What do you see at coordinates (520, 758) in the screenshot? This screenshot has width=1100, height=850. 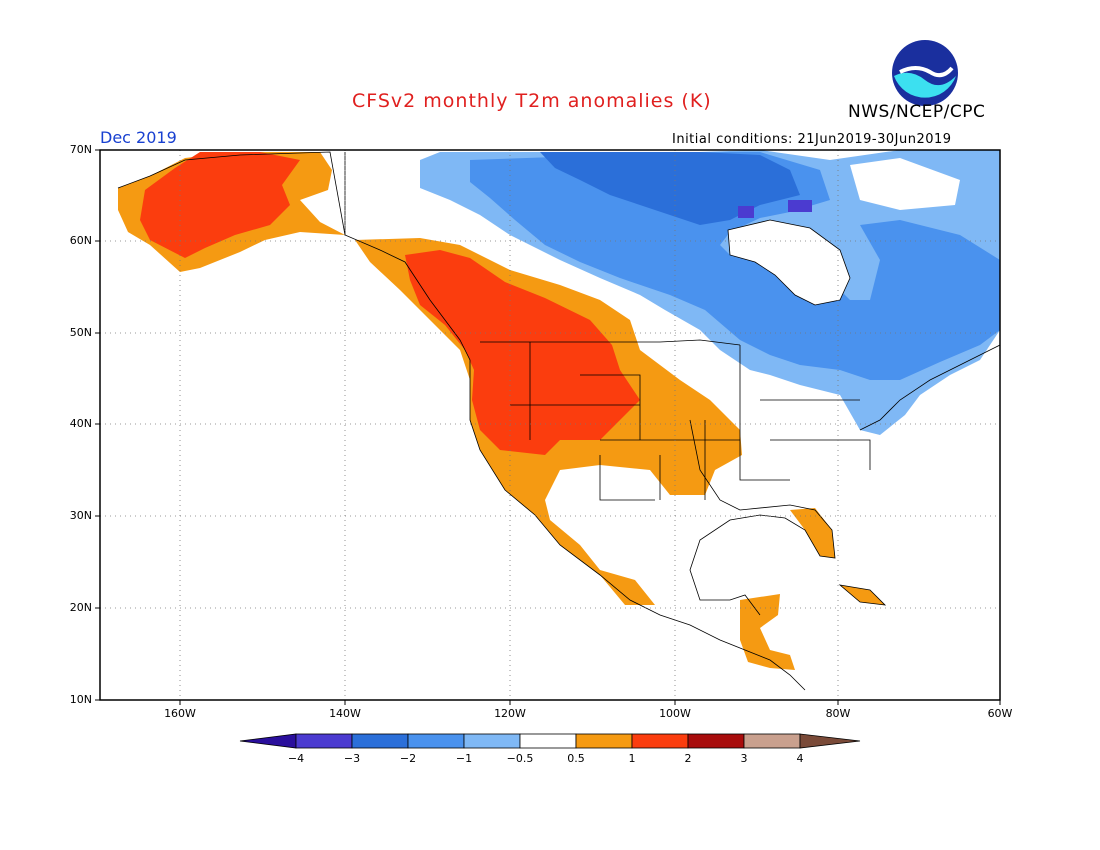 I see `colorbar-label: −0.5` at bounding box center [520, 758].